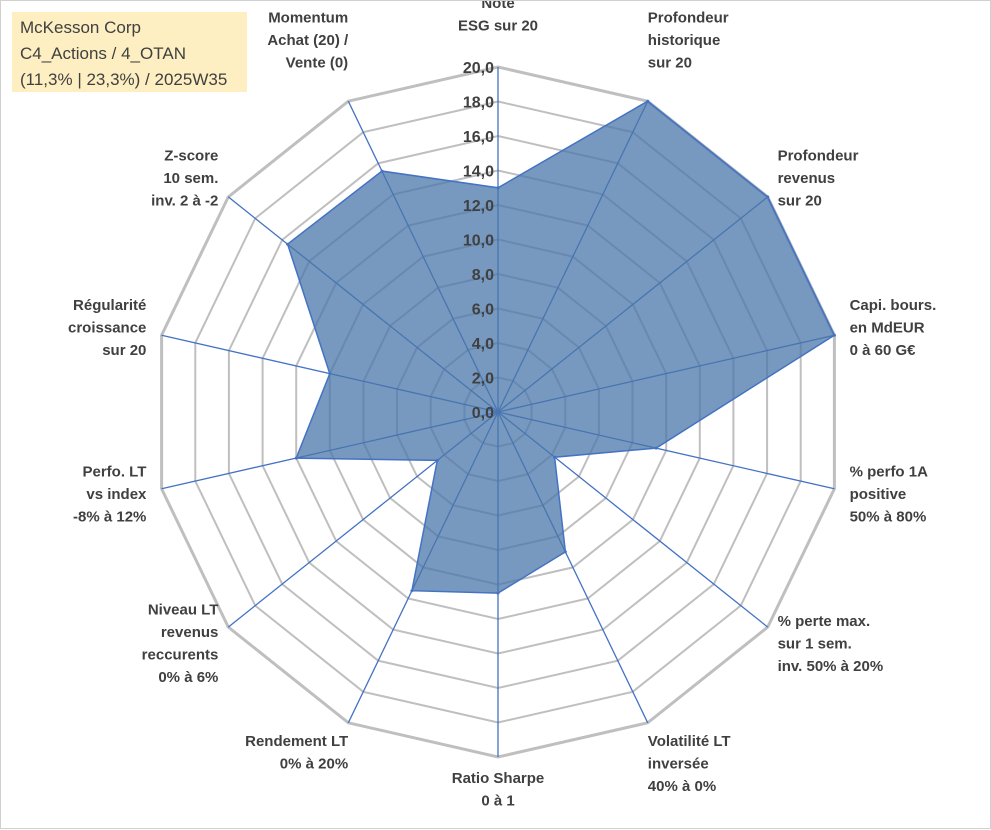  I want to click on axis-label: Profondeur revenus sur 20, so click(818, 179).